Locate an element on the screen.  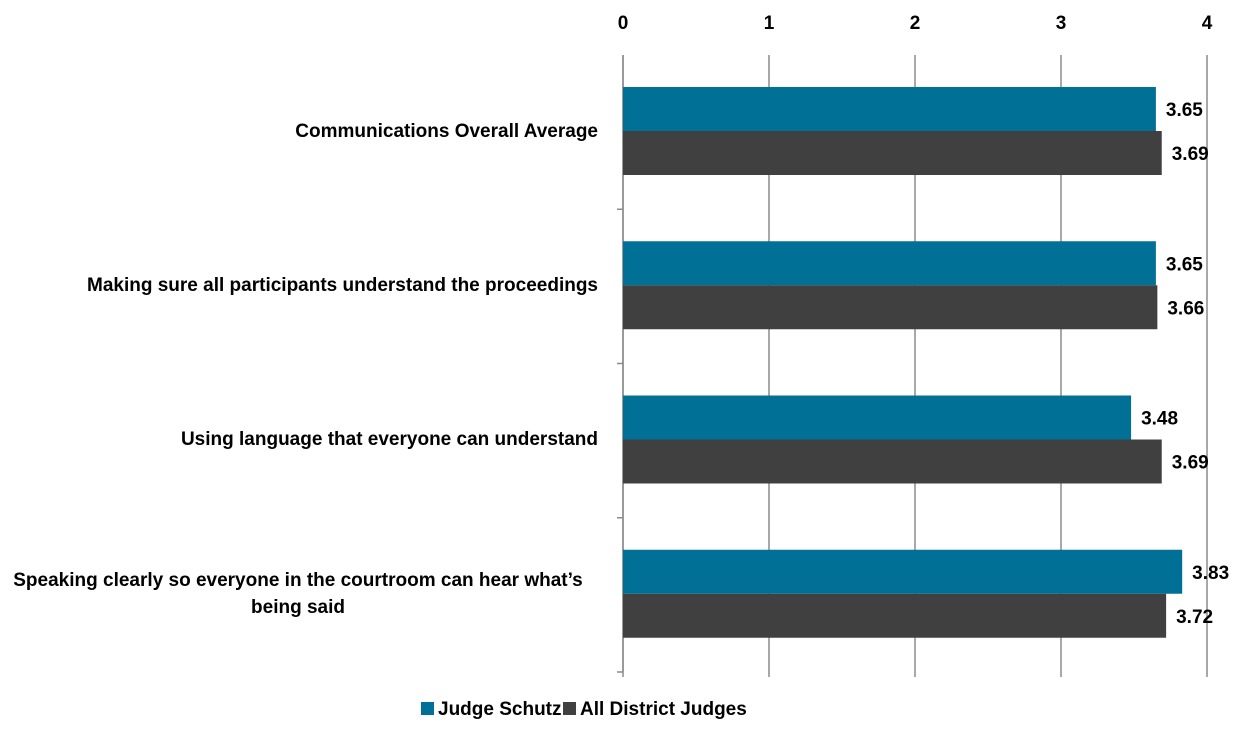
category-label: Communications Overall Average is located at coordinates (299, 131).